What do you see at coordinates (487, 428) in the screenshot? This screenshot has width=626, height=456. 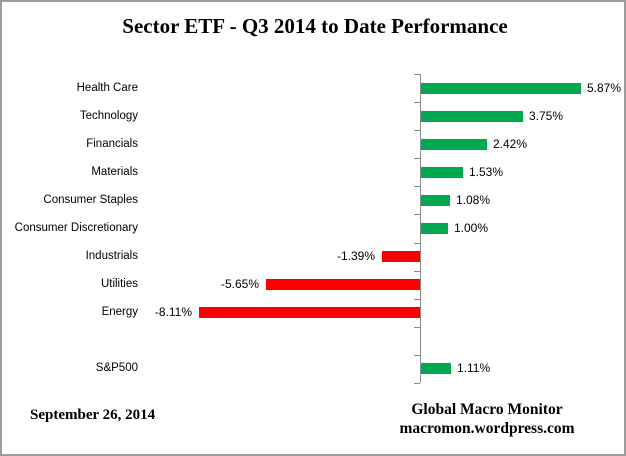 I see `footer-brand-url: macromon.wordpress.com` at bounding box center [487, 428].